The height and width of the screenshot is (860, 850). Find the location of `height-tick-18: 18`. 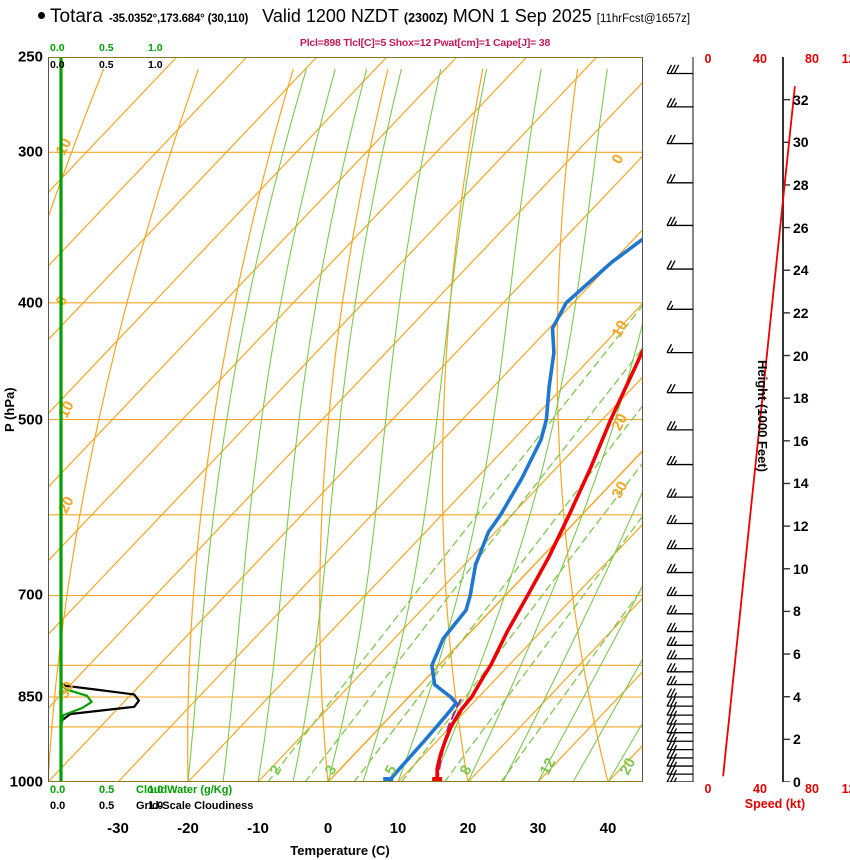

height-tick-18: 18 is located at coordinates (801, 398).